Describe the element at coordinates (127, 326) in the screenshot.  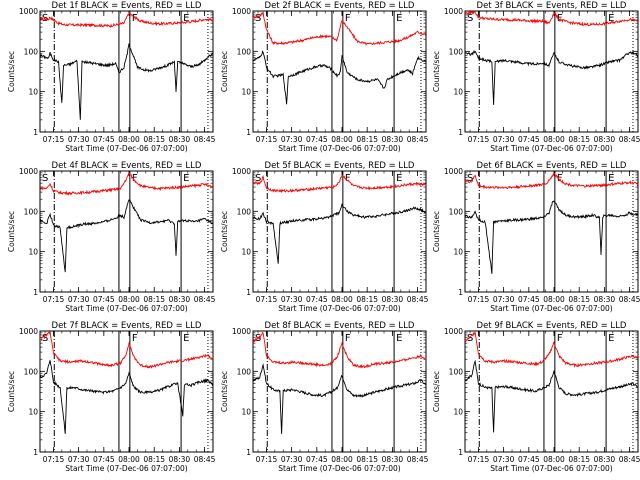
I see `panel-title: Det 7f BLACK = Events, RED = LLD` at that location.